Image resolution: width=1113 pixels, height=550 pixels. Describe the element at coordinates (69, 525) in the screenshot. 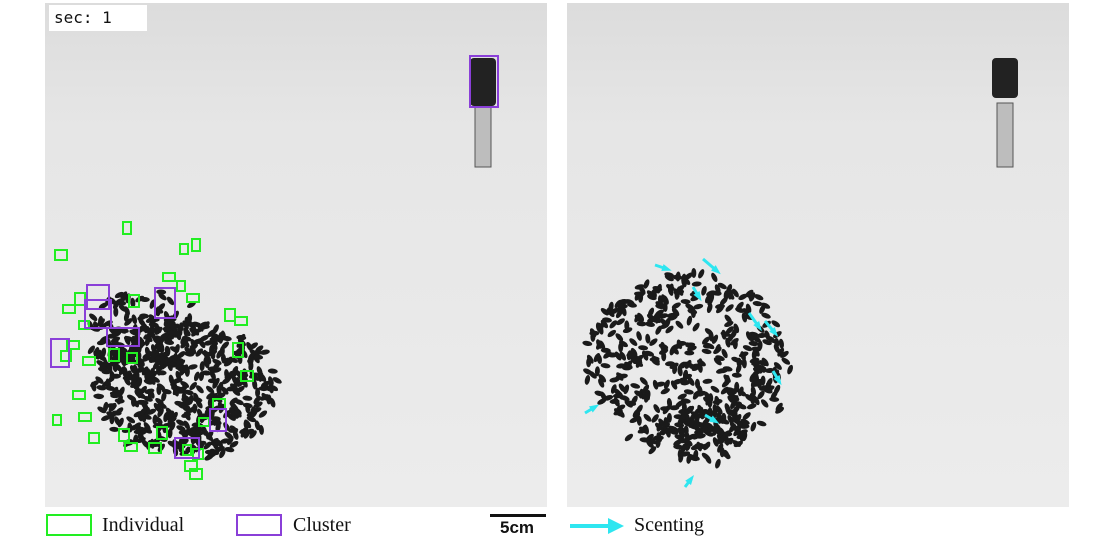

I see `individual-legend-swatch` at that location.